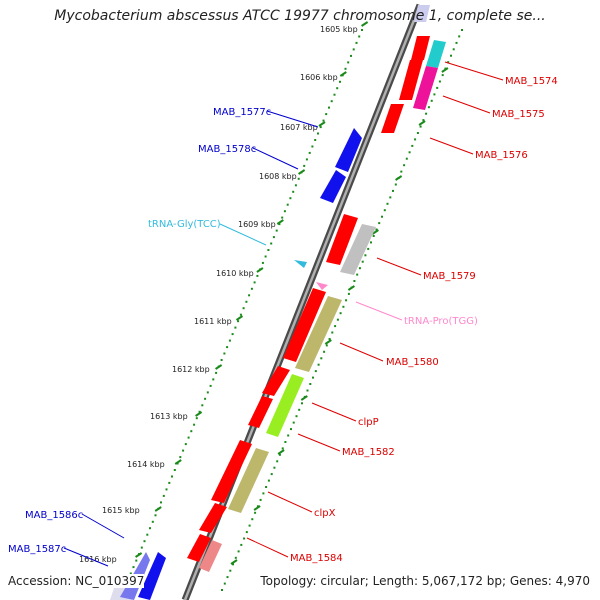  Describe the element at coordinates (501, 155) in the screenshot. I see `gene-label-mab-1576: MAB_1576` at that location.